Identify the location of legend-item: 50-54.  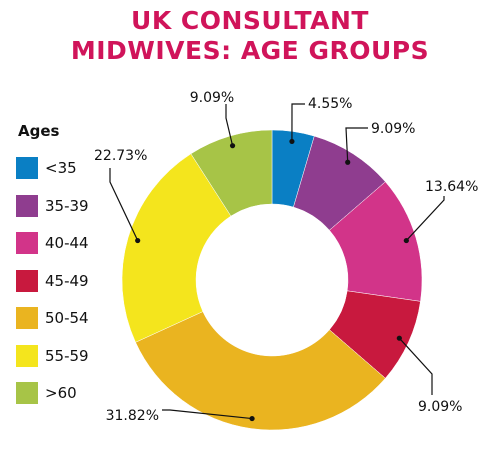
(52, 318).